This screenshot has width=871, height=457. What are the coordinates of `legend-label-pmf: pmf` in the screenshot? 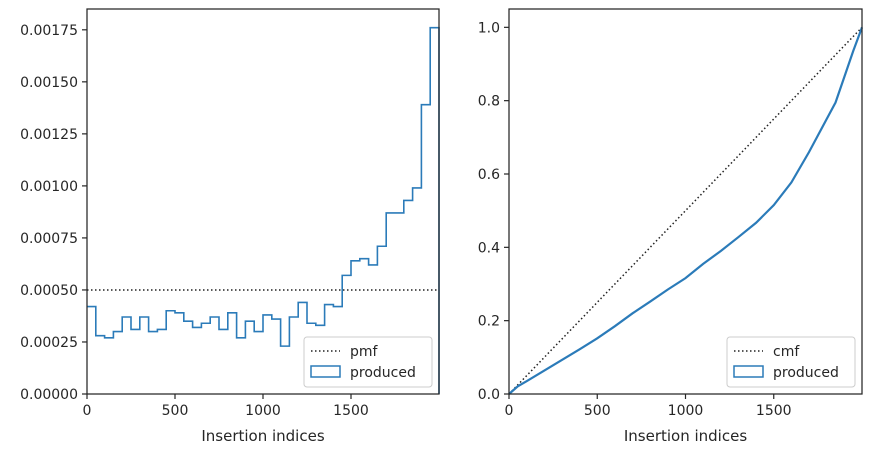 It's located at (364, 352).